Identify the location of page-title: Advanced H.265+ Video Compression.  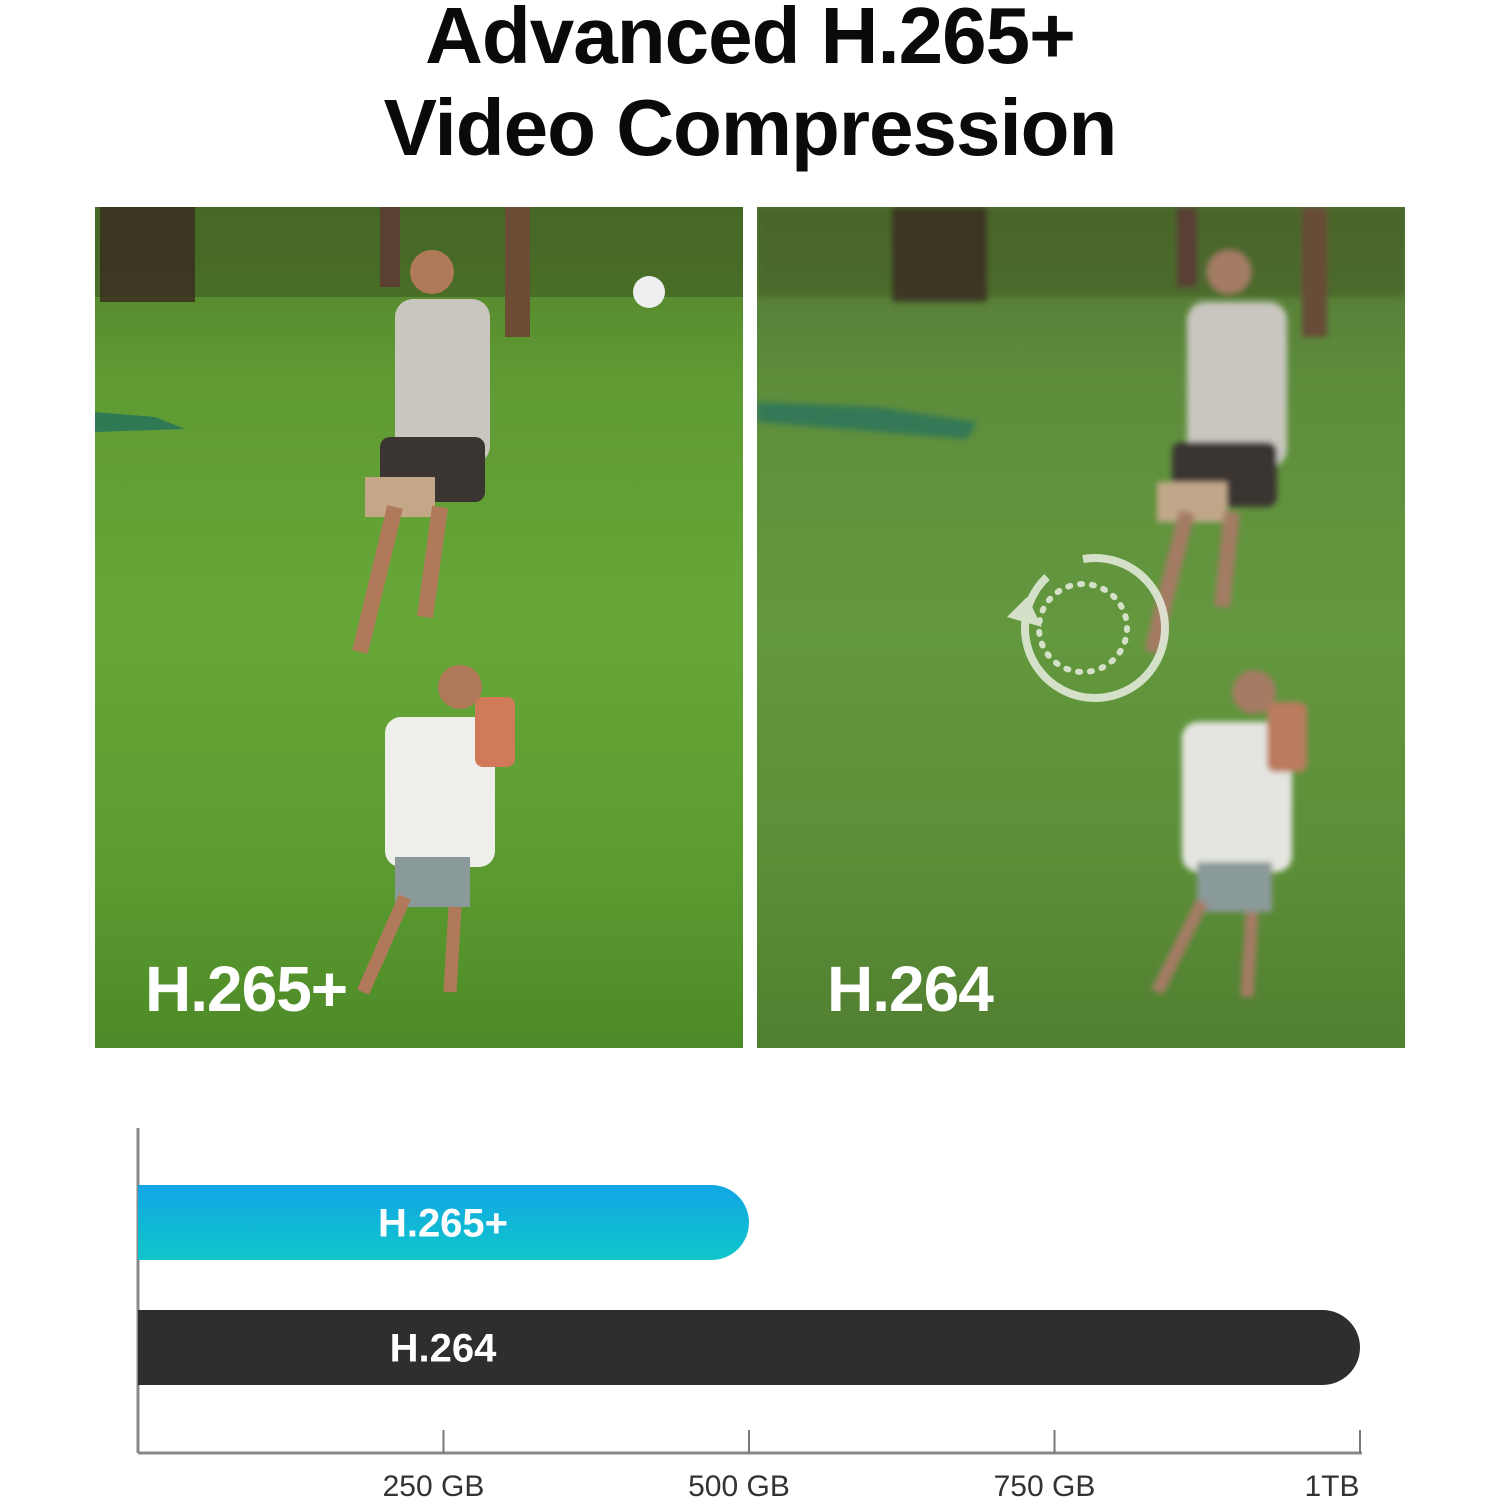
(750, 87).